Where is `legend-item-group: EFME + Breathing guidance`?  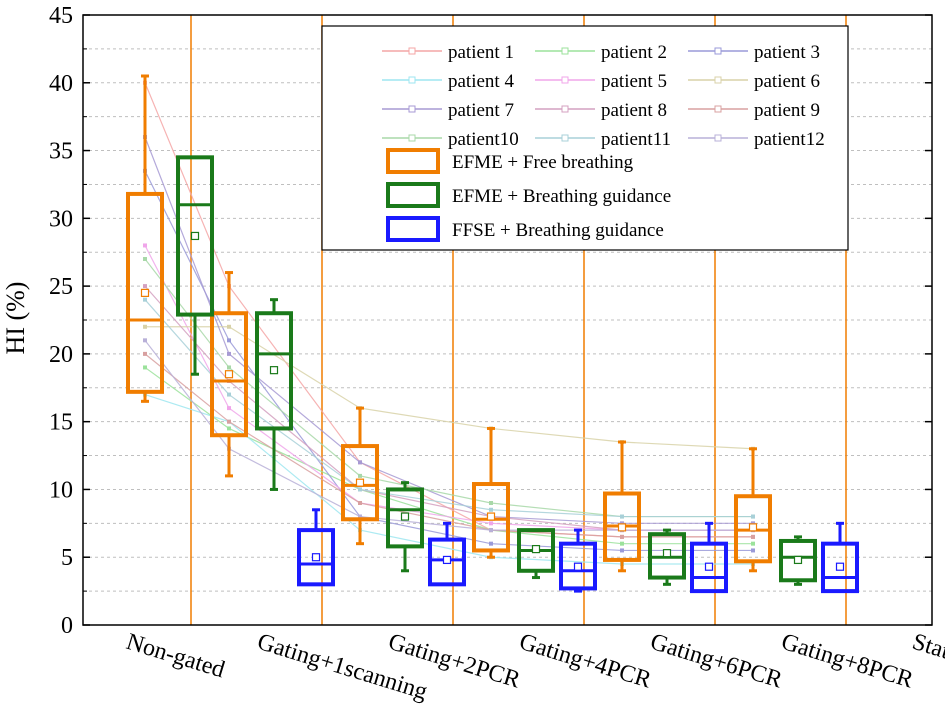
legend-item-group: EFME + Breathing guidance is located at coordinates (528, 195).